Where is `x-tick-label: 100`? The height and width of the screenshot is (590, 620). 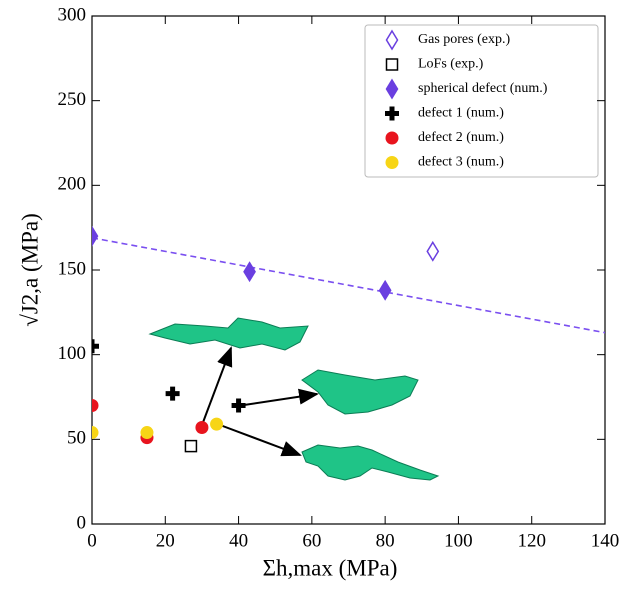
x-tick-label: 100 is located at coordinates (458, 540).